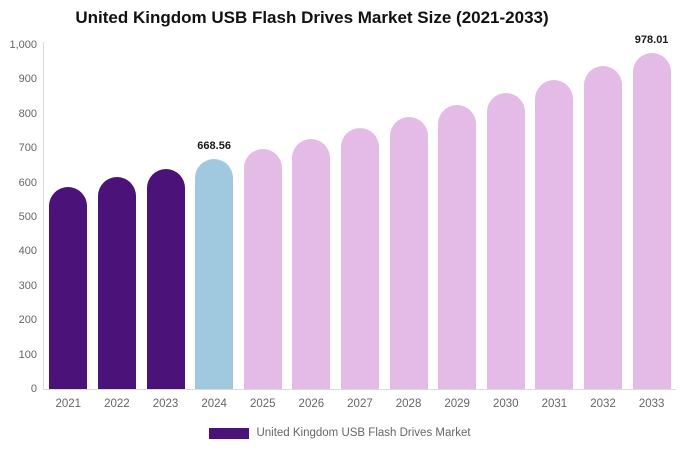 The height and width of the screenshot is (450, 680). I want to click on legend-label: United Kingdom USB Flash Drives Market, so click(363, 433).